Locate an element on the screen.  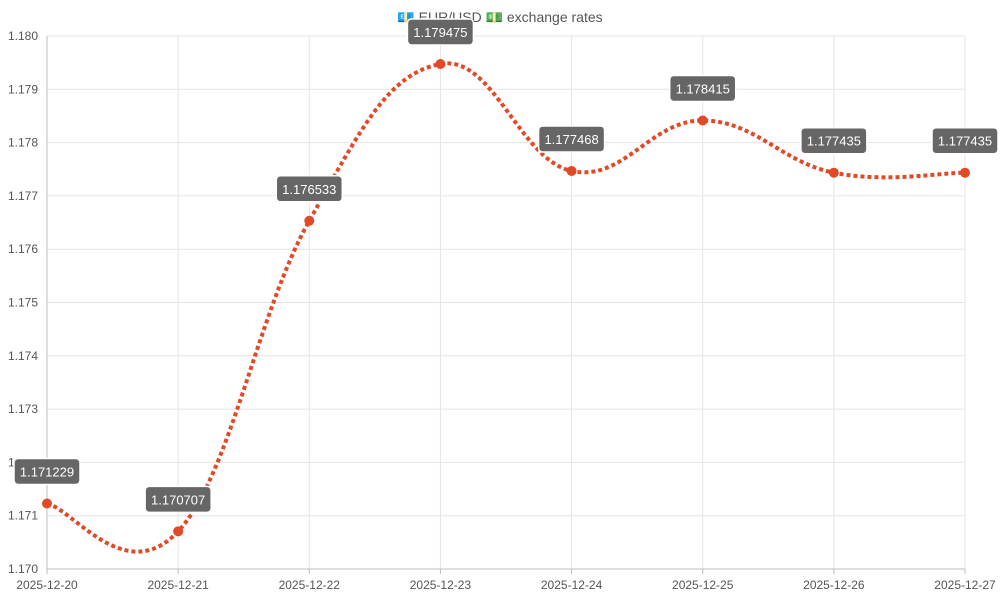
data-label: 1.170707 is located at coordinates (178, 499).